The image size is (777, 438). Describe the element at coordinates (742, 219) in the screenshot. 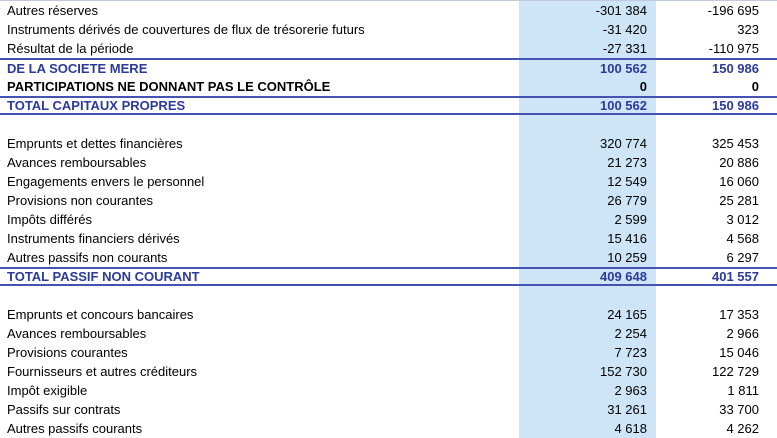

I see `row-value-previous: 3 012` at that location.